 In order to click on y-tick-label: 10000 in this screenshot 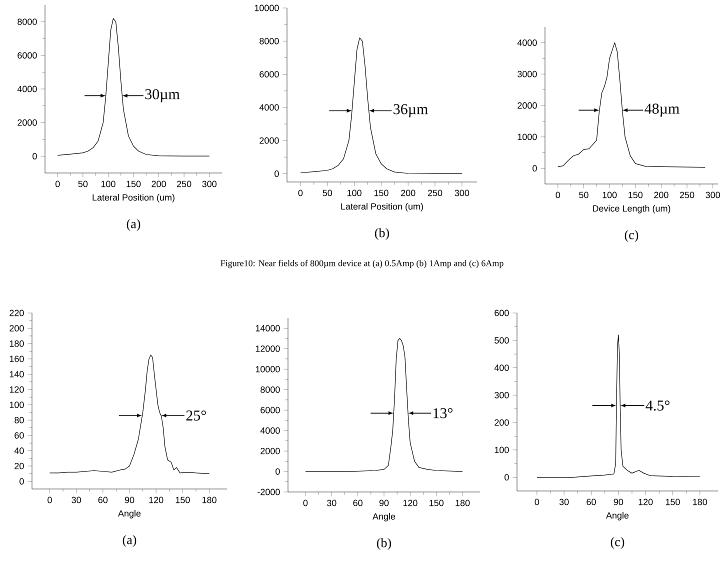, I will do `click(268, 369)`.